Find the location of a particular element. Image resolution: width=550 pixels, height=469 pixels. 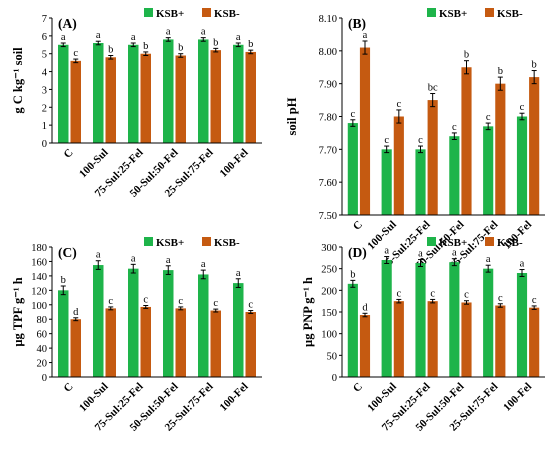

y-tick-label: 50 is located at coordinates (332, 356).